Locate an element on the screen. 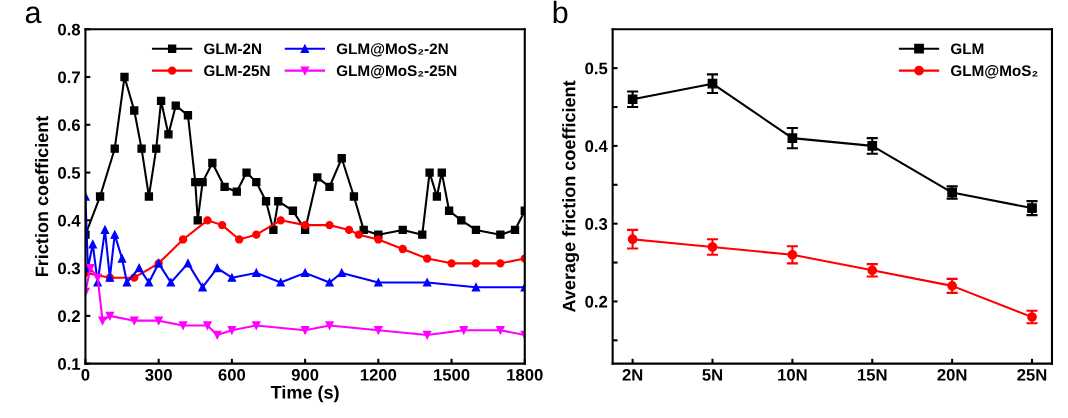 The image size is (1068, 418). x-tick-label: 25N is located at coordinates (1032, 374).